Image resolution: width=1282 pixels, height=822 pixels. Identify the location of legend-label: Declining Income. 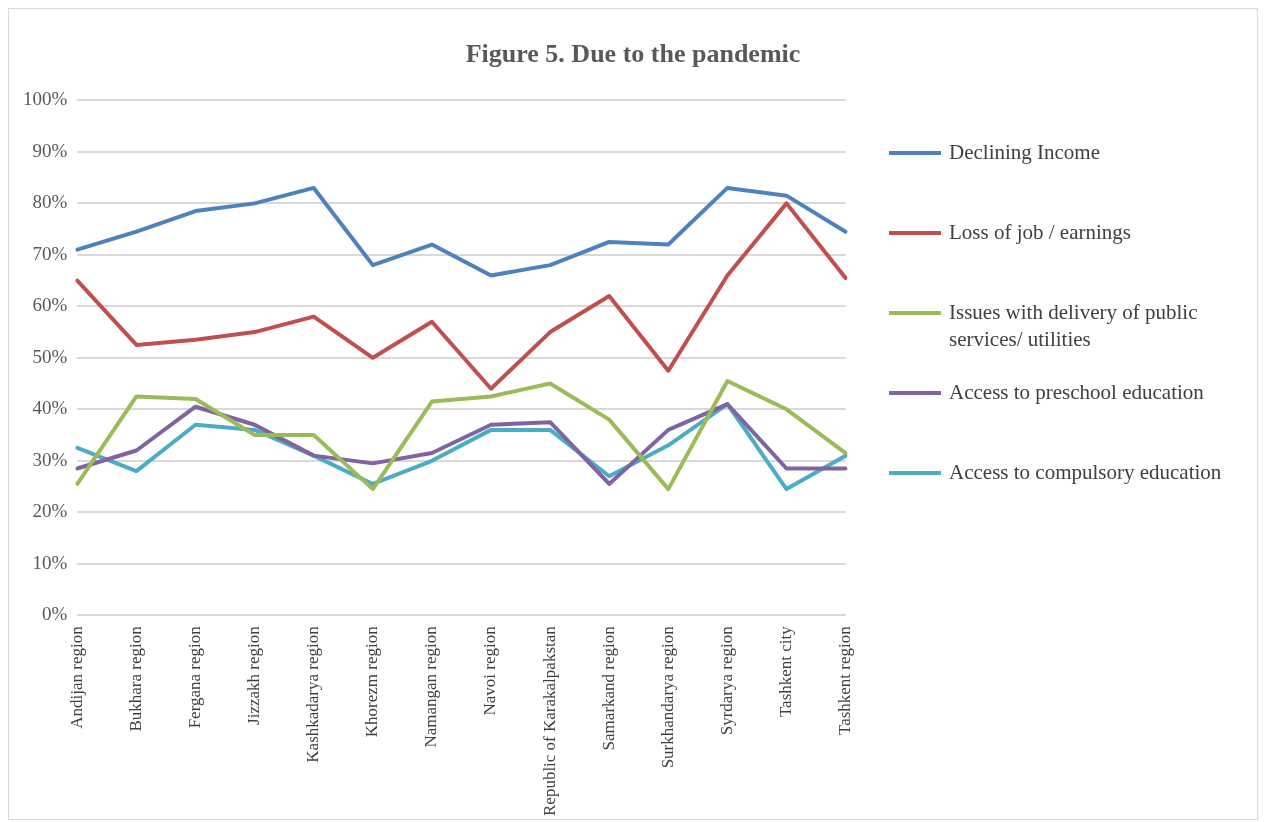
(1025, 152).